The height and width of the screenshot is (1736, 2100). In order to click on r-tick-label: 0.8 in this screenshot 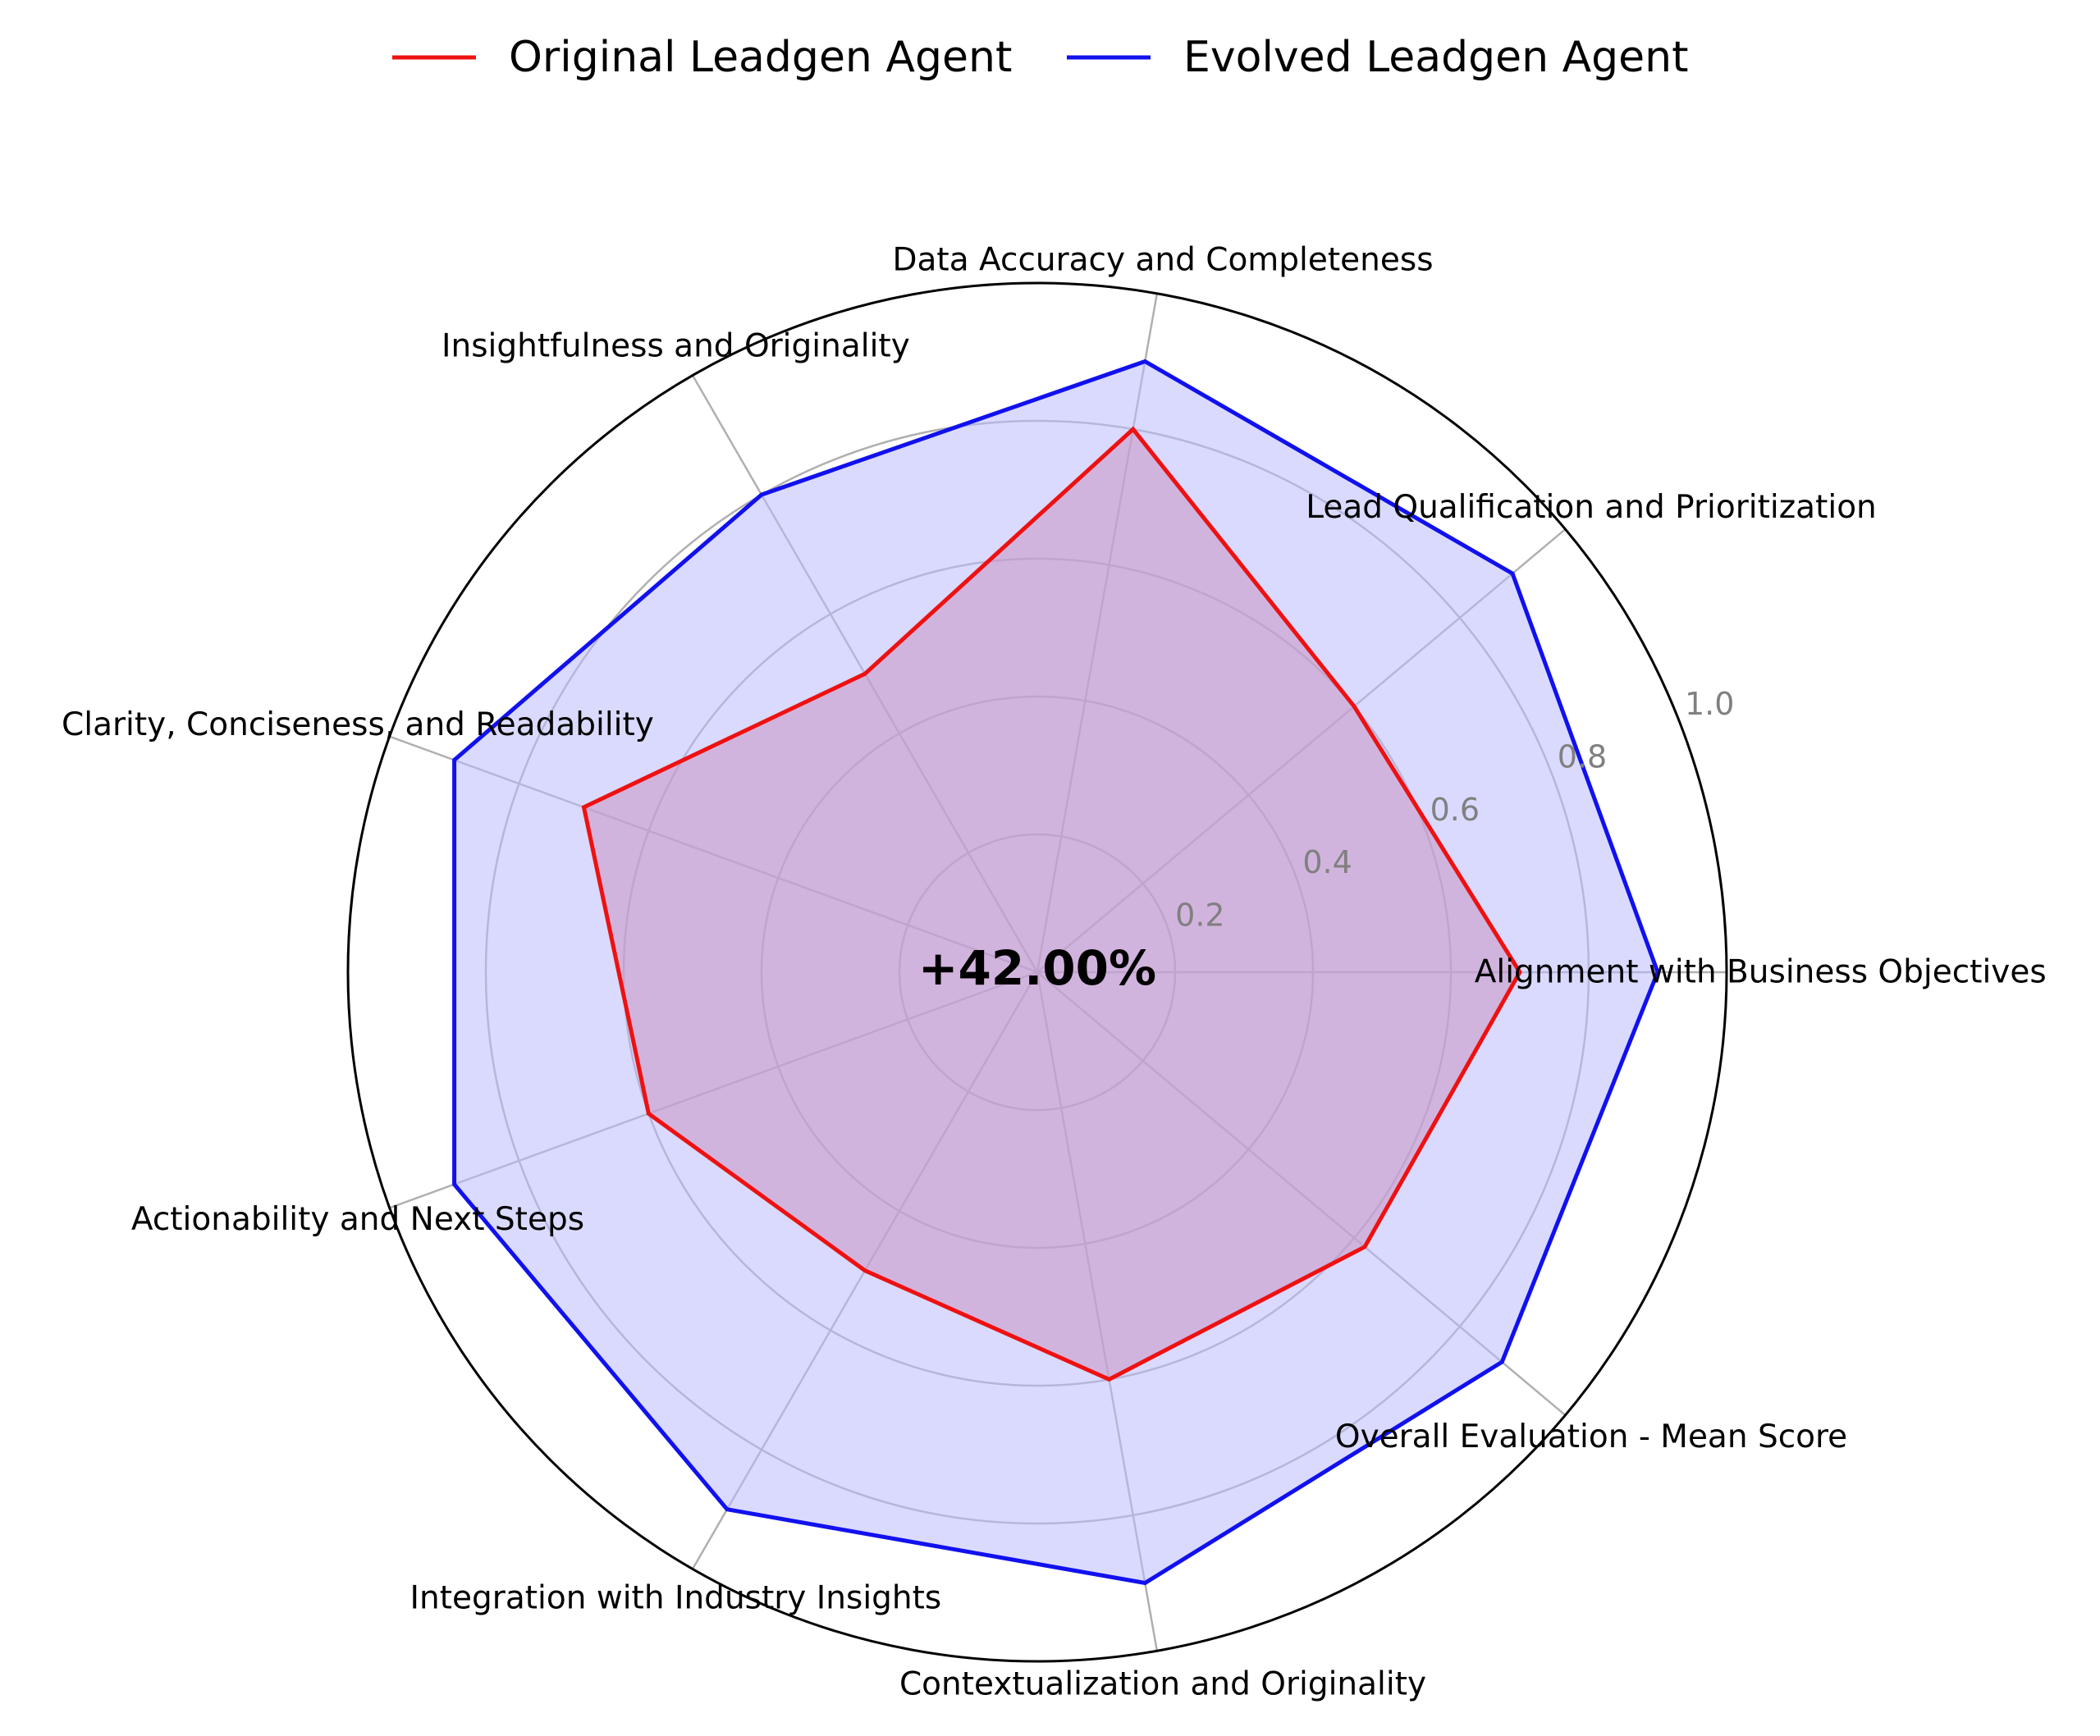, I will do `click(1582, 756)`.